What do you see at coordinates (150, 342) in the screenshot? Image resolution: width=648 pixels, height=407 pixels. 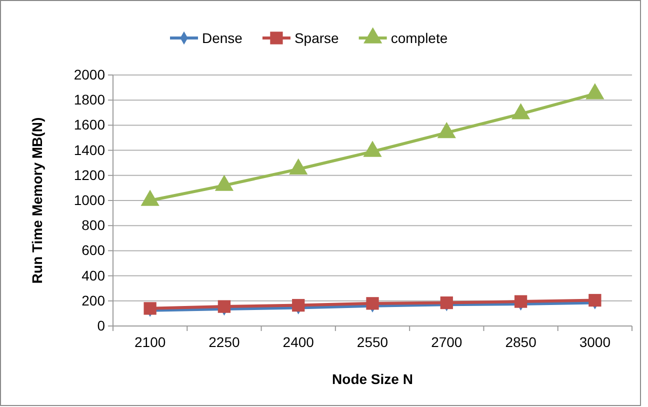 I see `x-tick-label: 2100` at bounding box center [150, 342].